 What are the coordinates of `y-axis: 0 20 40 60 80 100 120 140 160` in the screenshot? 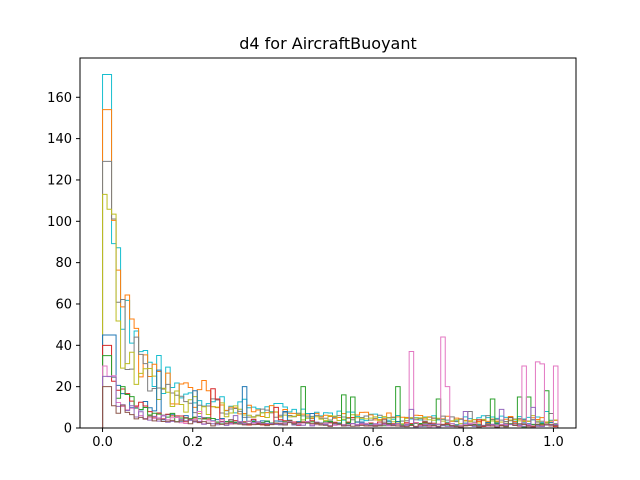 It's located at (63, 264).